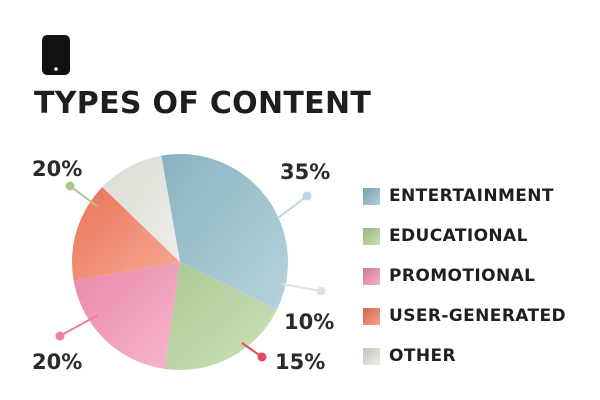 This screenshot has width=600, height=400. What do you see at coordinates (79, 325) in the screenshot?
I see `leader-line-promotional` at bounding box center [79, 325].